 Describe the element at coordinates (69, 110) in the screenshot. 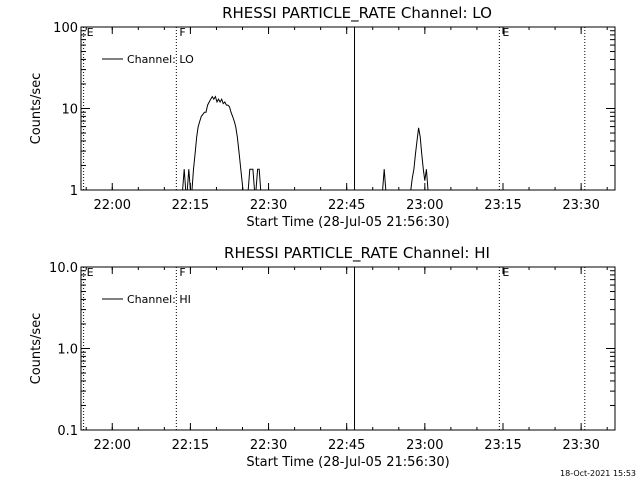

I see `panel1-y-tick-label: 10` at that location.